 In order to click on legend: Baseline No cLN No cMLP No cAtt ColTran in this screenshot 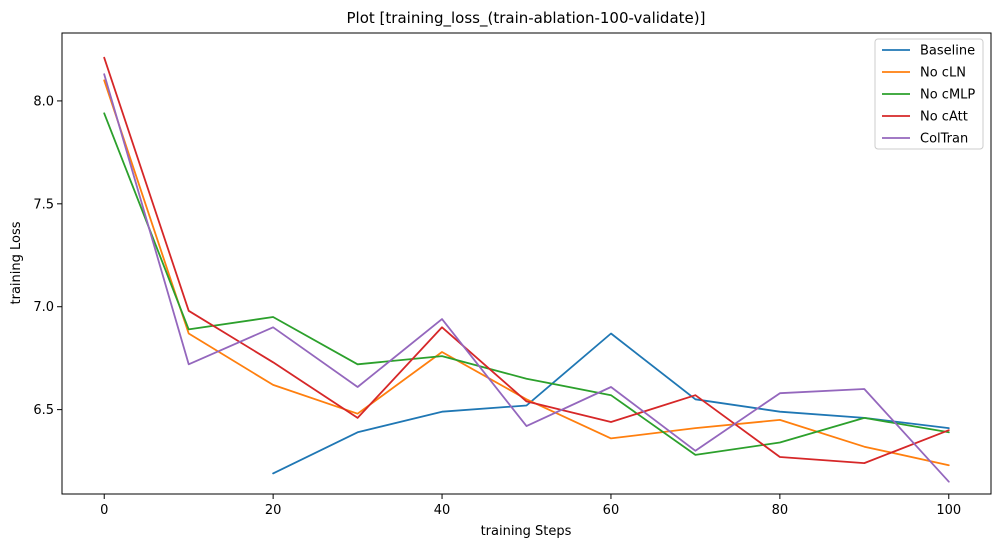, I will do `click(929, 94)`.